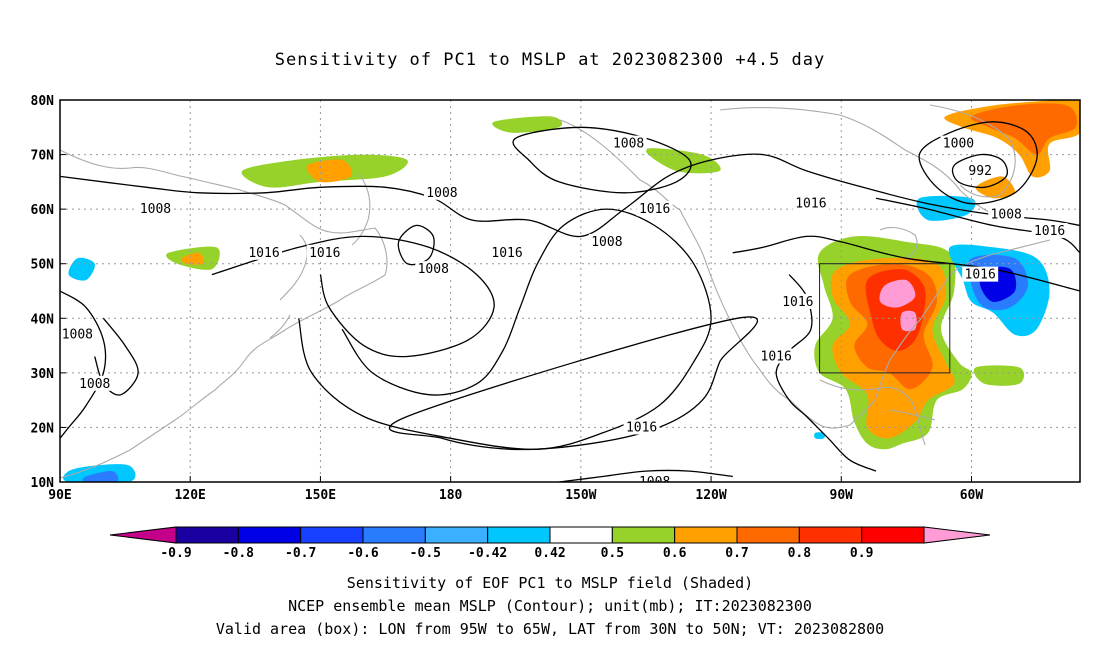  What do you see at coordinates (48, 292) in the screenshot?
I see `latitude-axis: 10N 20N 30N 40N 50N 60N 70N 80N` at bounding box center [48, 292].